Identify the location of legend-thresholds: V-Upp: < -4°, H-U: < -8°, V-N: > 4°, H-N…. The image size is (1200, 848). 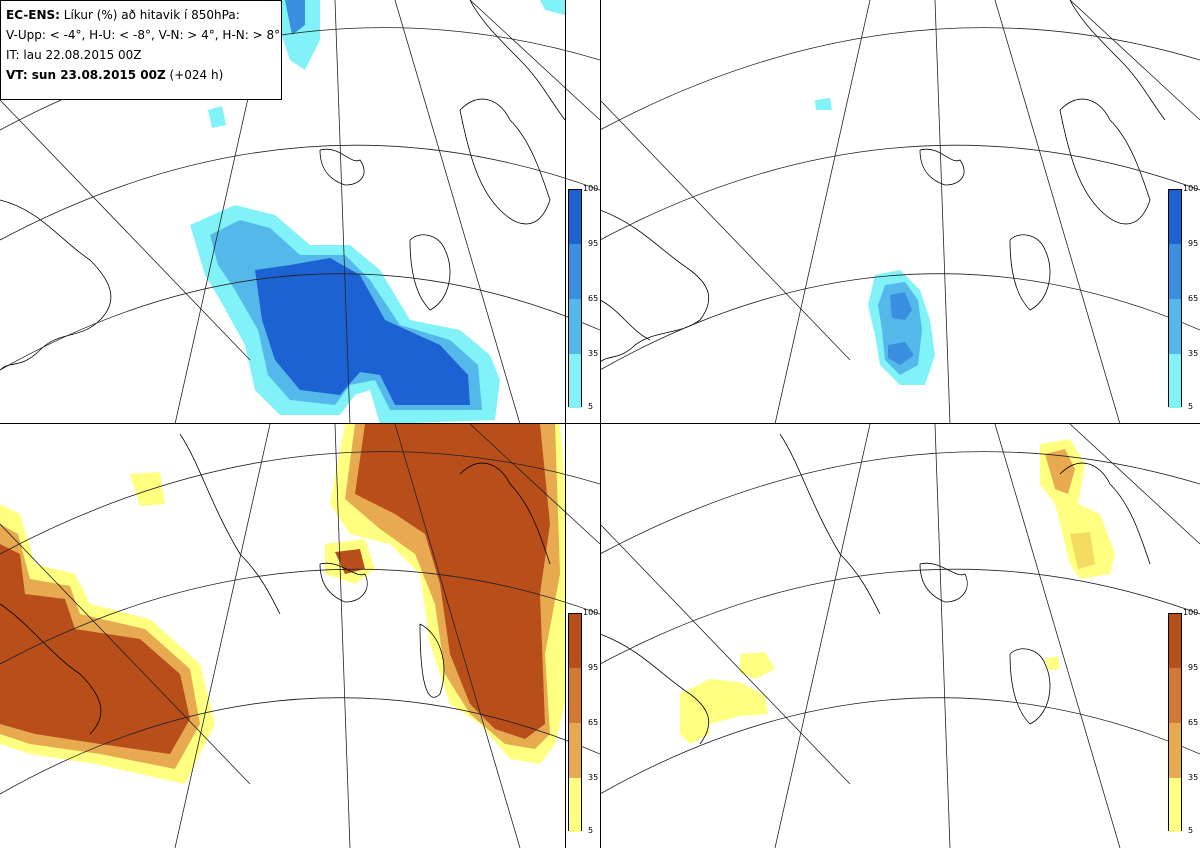
(143, 35).